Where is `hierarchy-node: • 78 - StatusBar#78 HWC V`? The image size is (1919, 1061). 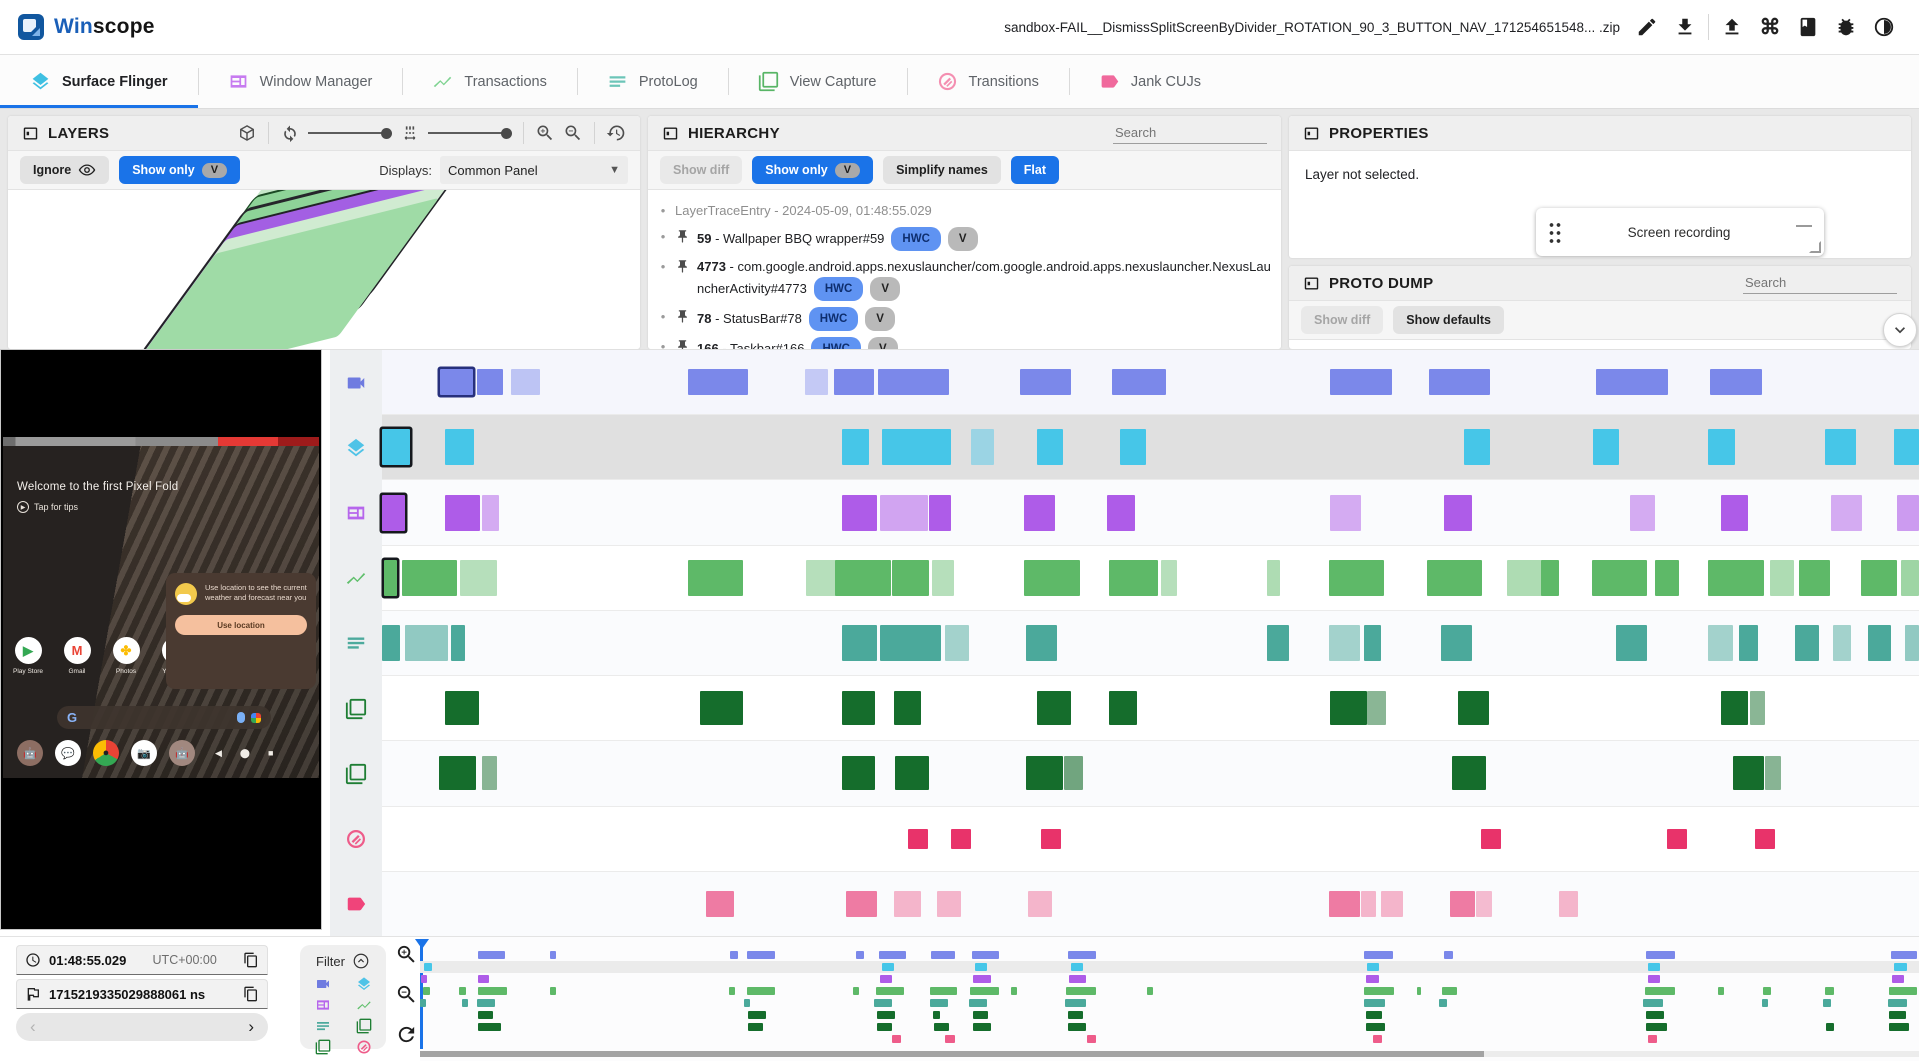 hierarchy-node: • 78 - StatusBar#78 HWC V is located at coordinates (964, 319).